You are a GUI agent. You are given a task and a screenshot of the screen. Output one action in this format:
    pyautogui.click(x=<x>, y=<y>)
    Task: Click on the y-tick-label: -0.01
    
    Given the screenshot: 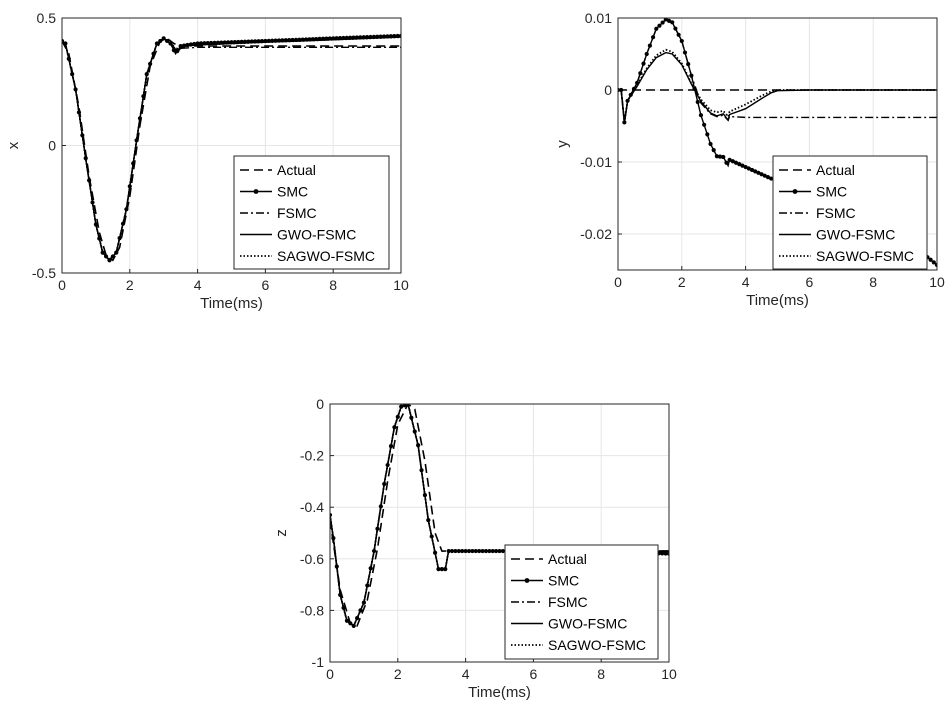 What is the action you would take?
    pyautogui.click(x=596, y=162)
    